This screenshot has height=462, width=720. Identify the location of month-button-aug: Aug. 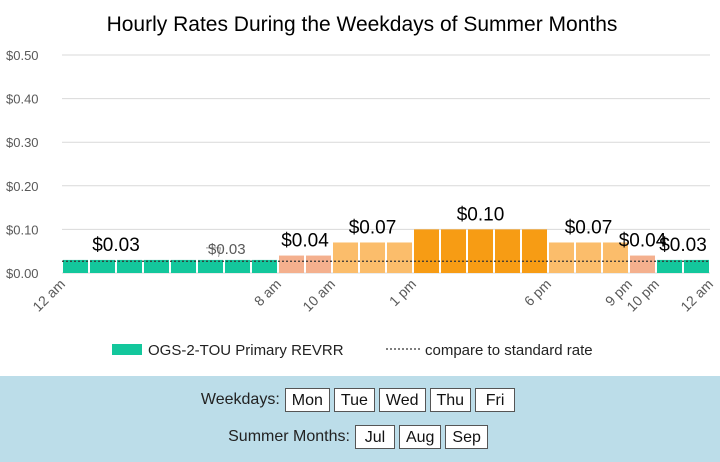
(420, 437).